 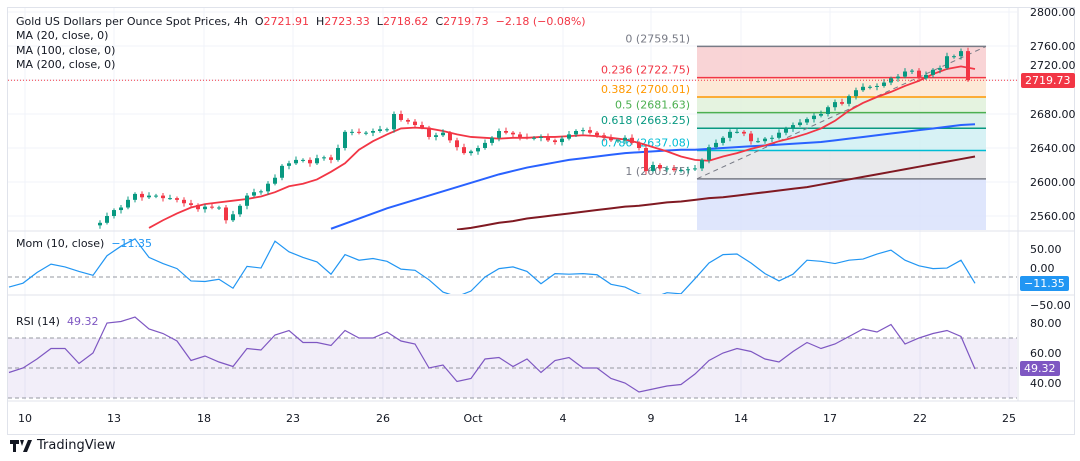 I want to click on rsi-title: RSI (14), so click(x=38, y=321).